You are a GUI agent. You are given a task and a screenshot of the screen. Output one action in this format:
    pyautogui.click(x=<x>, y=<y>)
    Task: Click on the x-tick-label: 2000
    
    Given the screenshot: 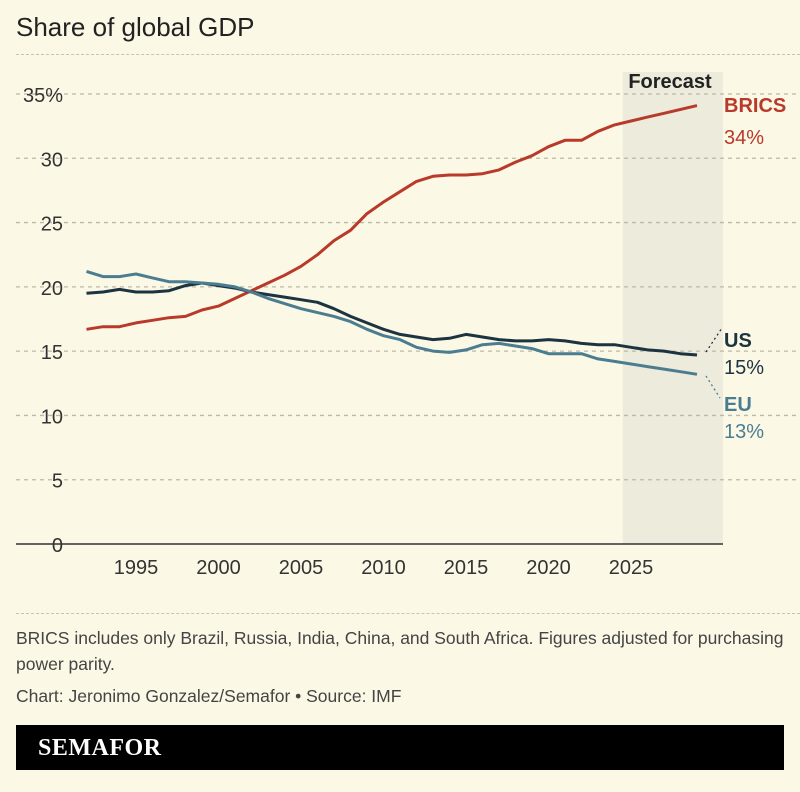 What is the action you would take?
    pyautogui.click(x=218, y=568)
    